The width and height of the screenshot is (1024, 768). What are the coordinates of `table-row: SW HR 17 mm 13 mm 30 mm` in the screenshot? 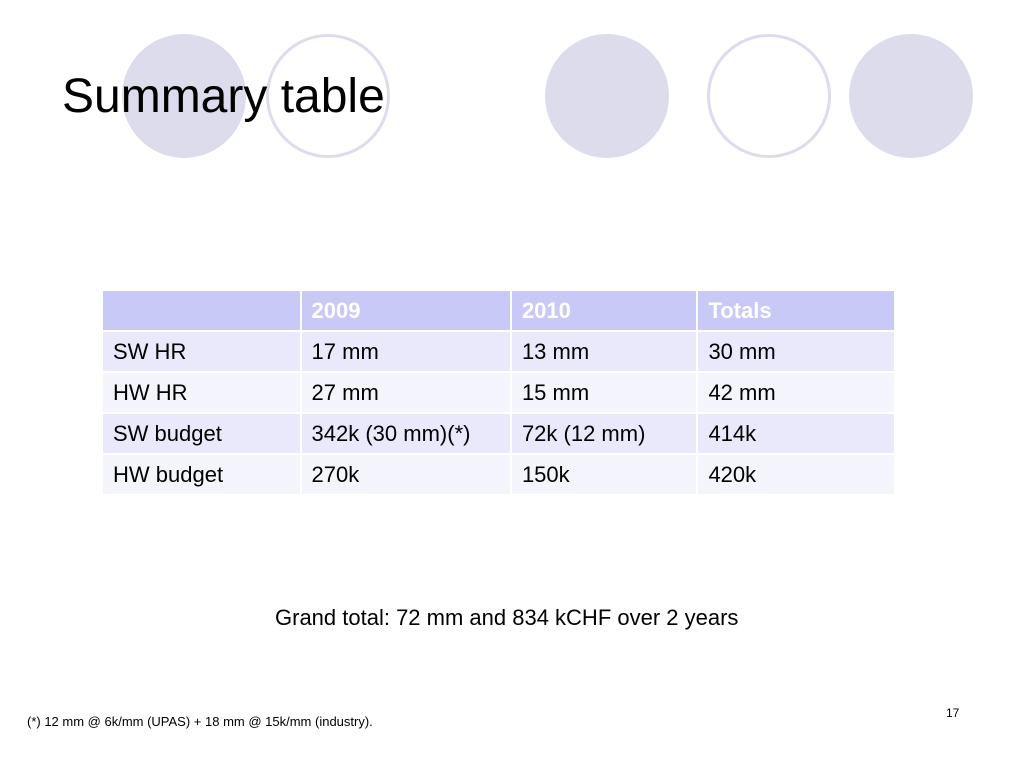 It's located at (498, 351).